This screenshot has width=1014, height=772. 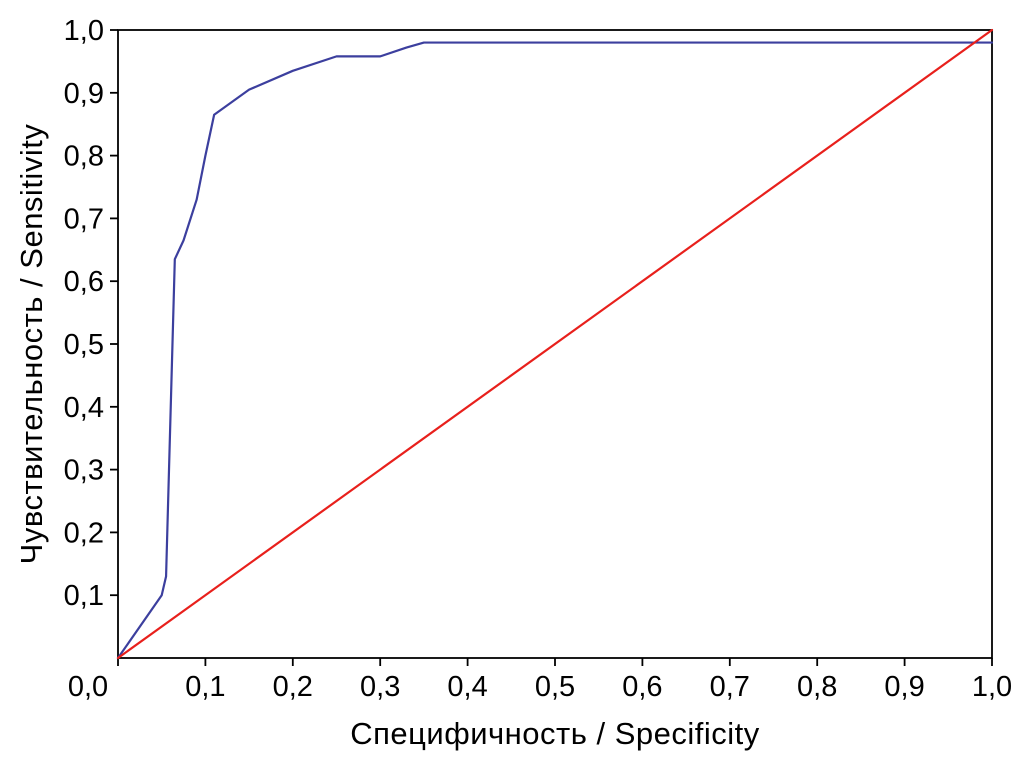 What do you see at coordinates (992, 687) in the screenshot?
I see `x-tick-label: 1,0` at bounding box center [992, 687].